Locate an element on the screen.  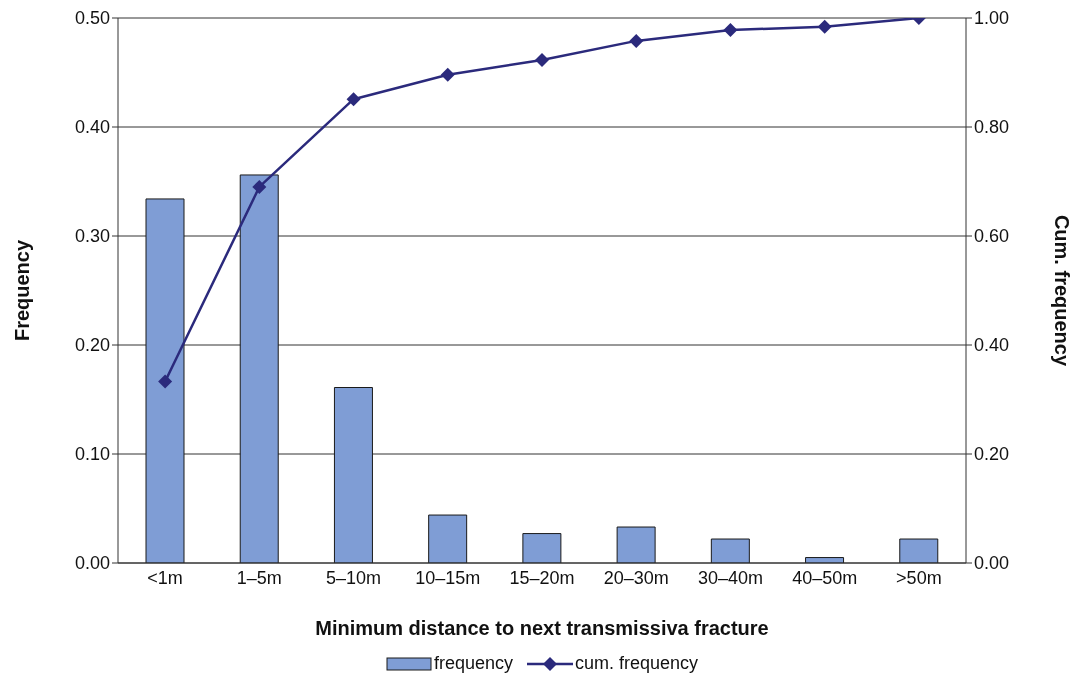
y-tick-label: 0.20 is located at coordinates (92, 345).